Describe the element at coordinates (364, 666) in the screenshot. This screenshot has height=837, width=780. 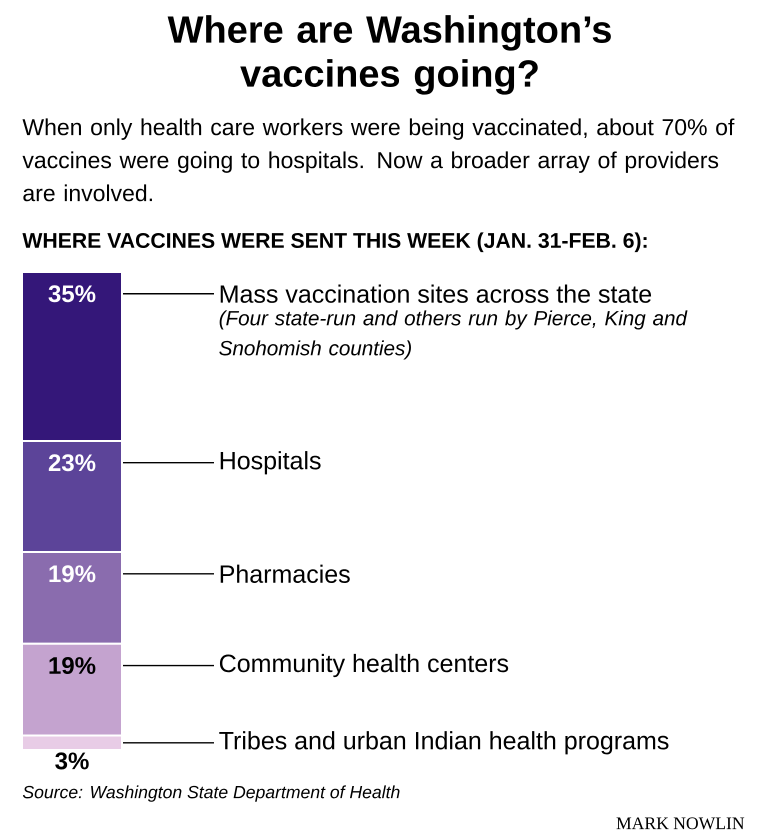
I see `text: Community health centers` at that location.